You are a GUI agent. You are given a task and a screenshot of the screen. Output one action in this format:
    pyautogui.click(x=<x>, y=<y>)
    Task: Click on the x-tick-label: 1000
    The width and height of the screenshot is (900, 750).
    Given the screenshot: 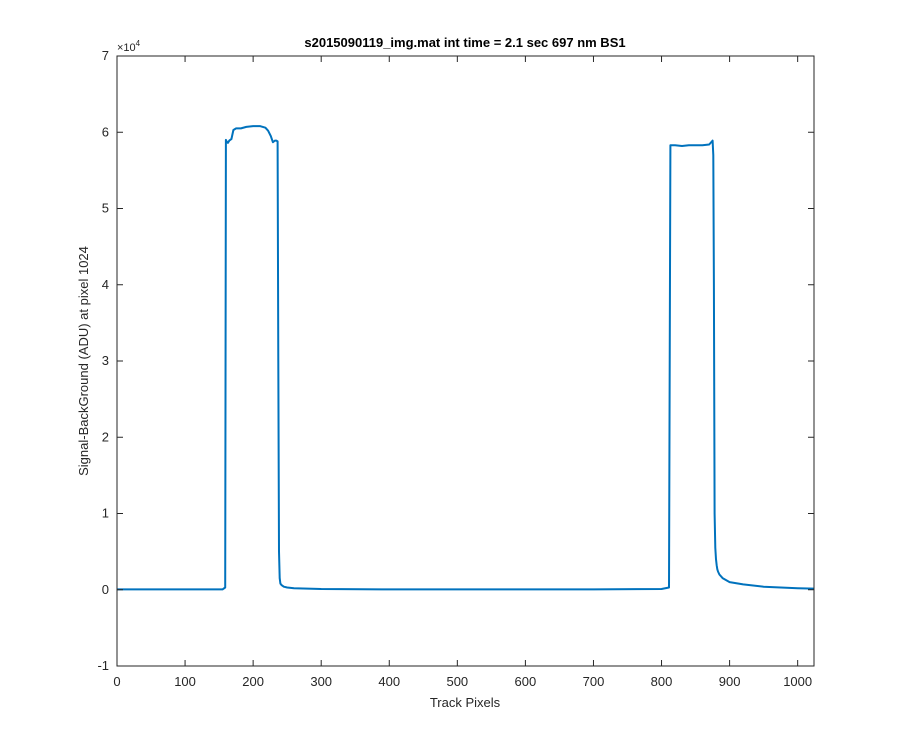 What is the action you would take?
    pyautogui.click(x=797, y=681)
    